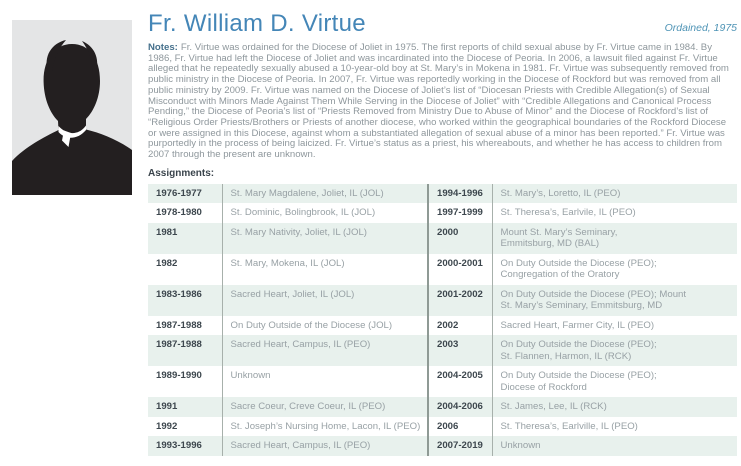 The width and height of the screenshot is (741, 466). What do you see at coordinates (459, 407) in the screenshot?
I see `assignment-years-right: 2004-2006` at bounding box center [459, 407].